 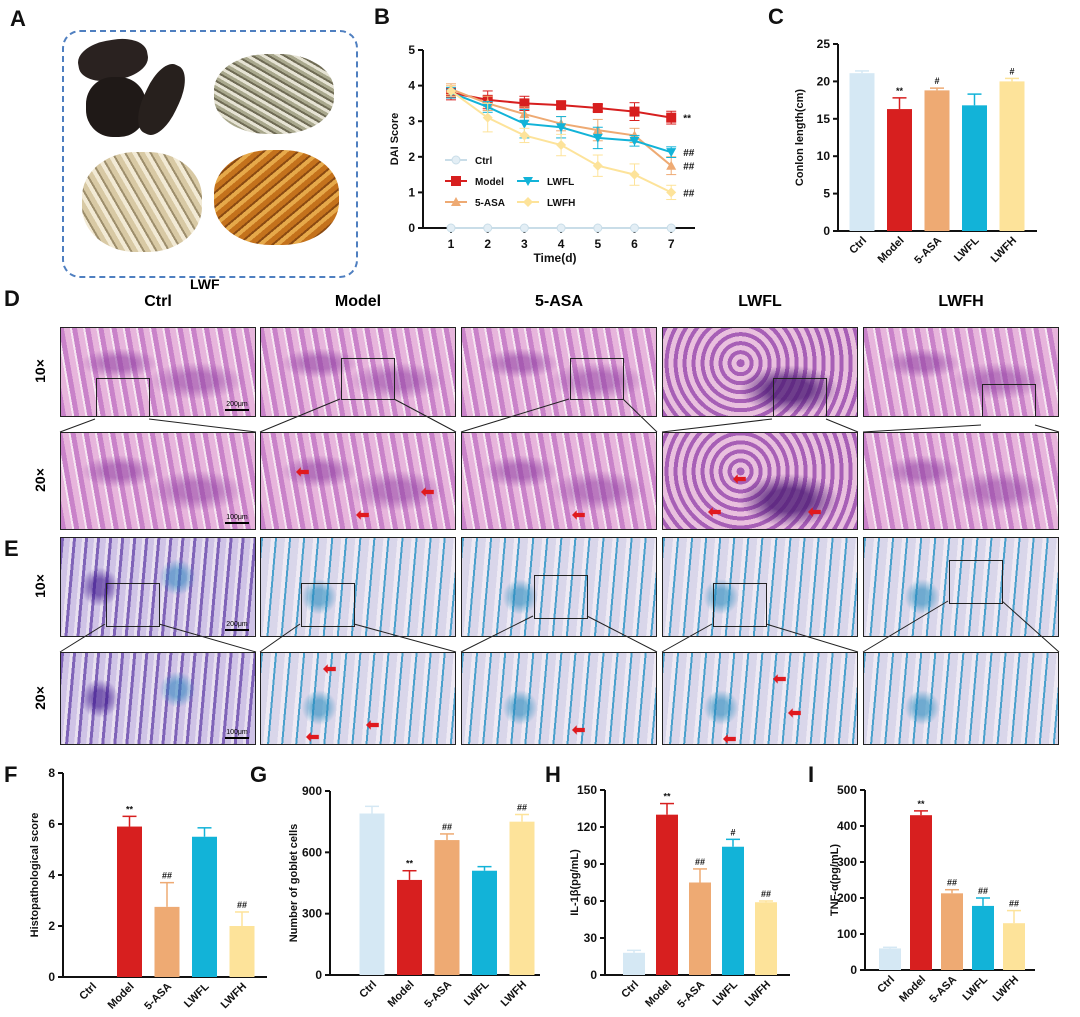 I want to click on y-tick-label: 8, so click(x=51, y=773).